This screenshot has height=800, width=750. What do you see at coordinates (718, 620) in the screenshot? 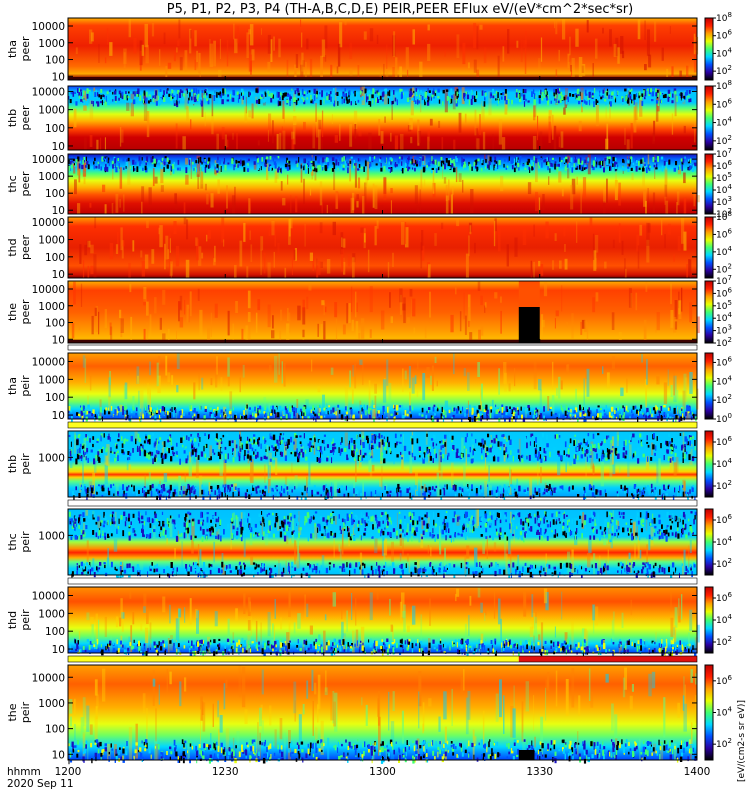
I see `colorbar: 10² 10⁴ 10⁶` at bounding box center [718, 620].